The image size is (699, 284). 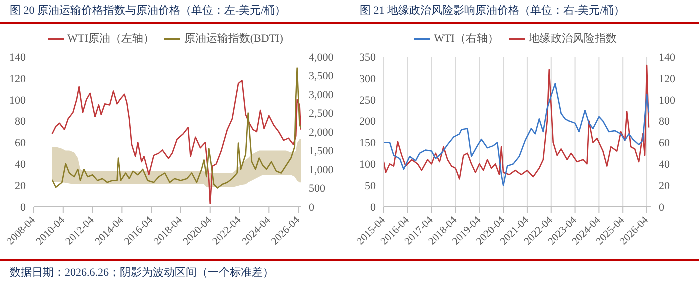 What do you see at coordinates (368, 144) in the screenshot?
I see `y-tick-label: 150` at bounding box center [368, 144].